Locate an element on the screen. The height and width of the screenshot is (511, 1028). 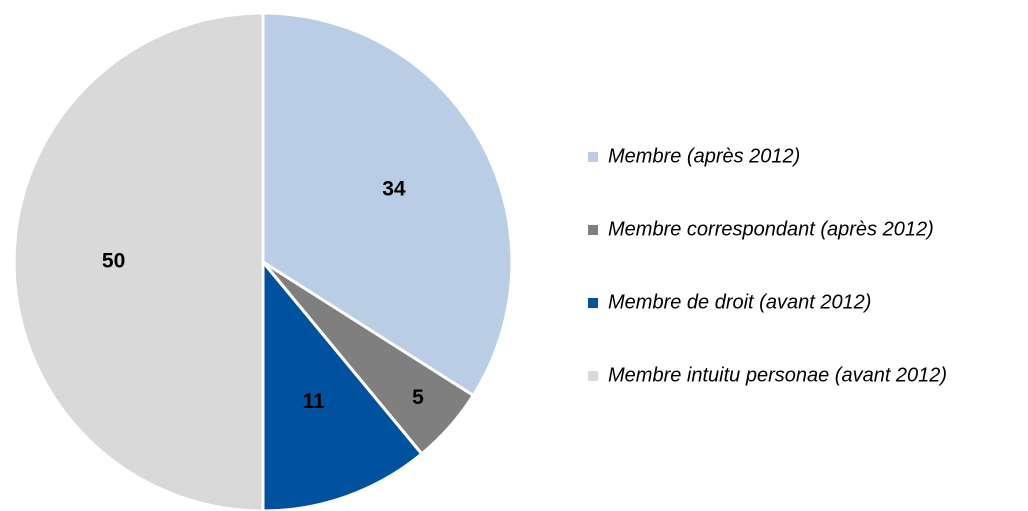
data-label: 34 is located at coordinates (394, 189).